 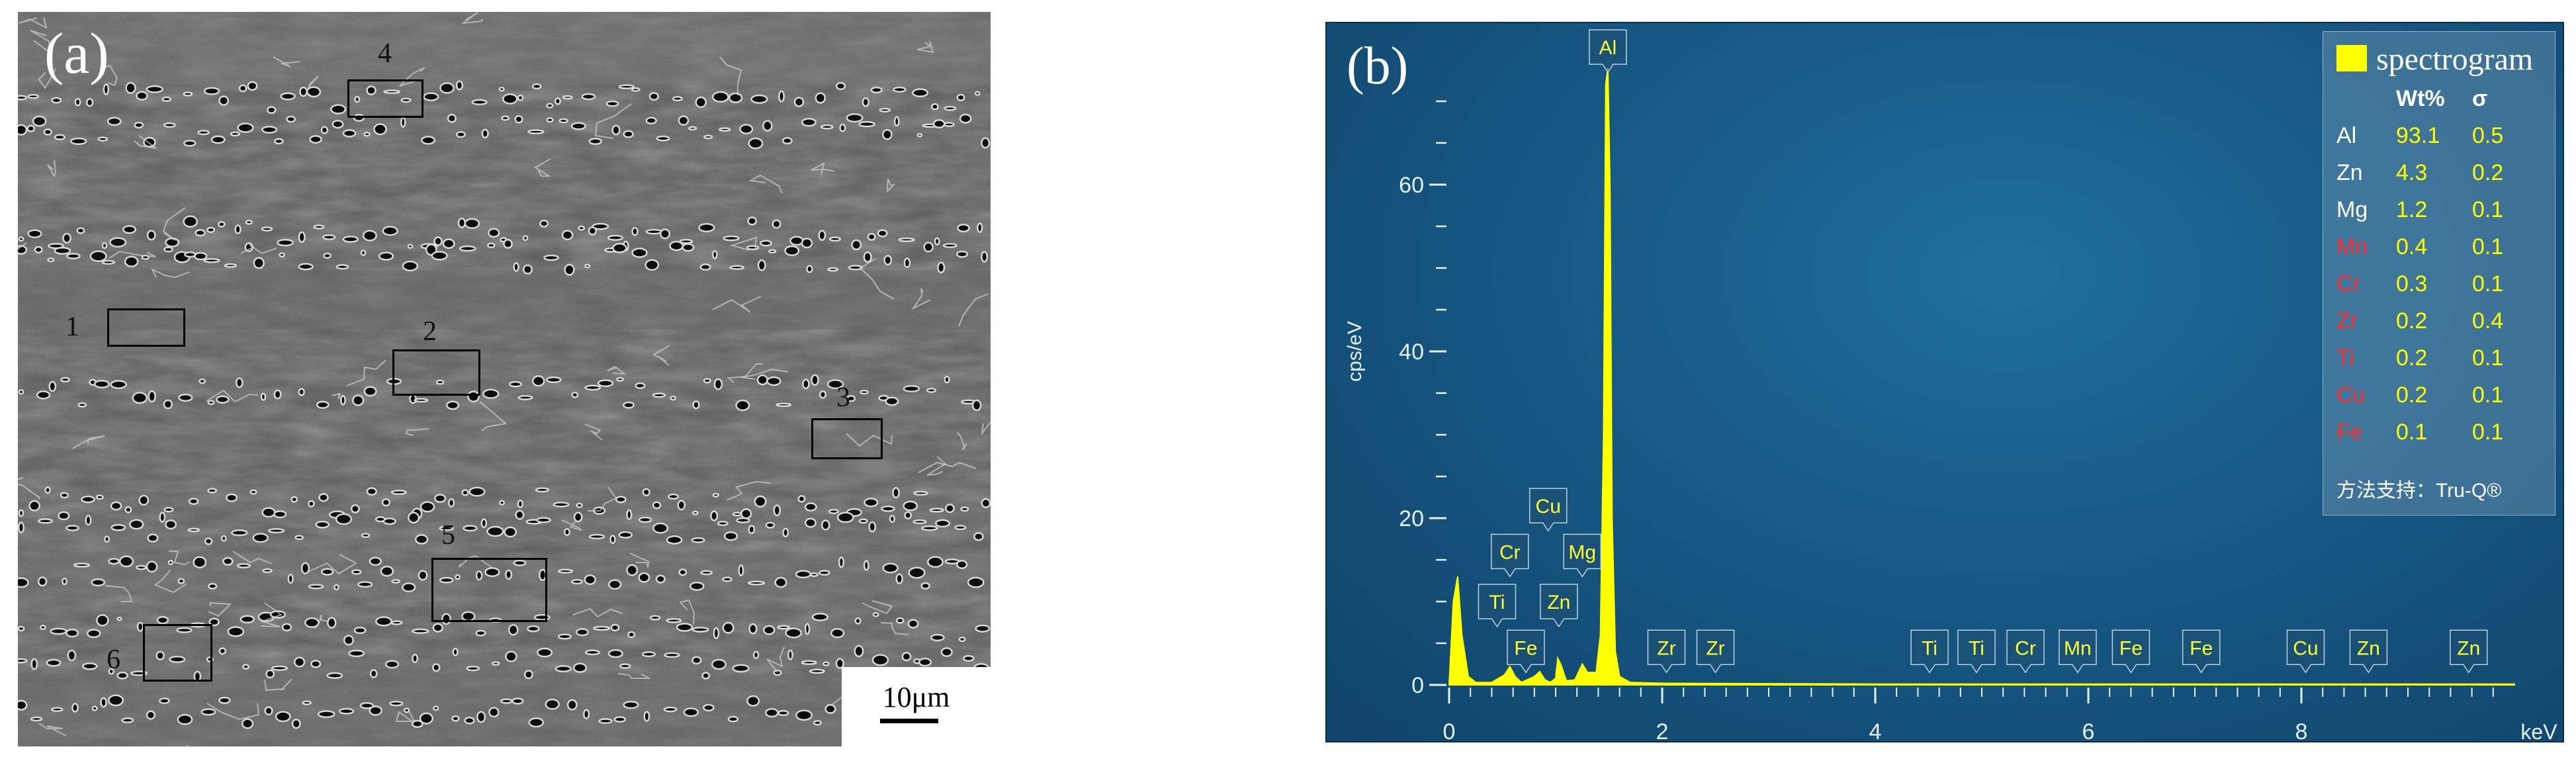 What do you see at coordinates (2455, 60) in the screenshot?
I see `legend-series-name: spectrogram` at bounding box center [2455, 60].